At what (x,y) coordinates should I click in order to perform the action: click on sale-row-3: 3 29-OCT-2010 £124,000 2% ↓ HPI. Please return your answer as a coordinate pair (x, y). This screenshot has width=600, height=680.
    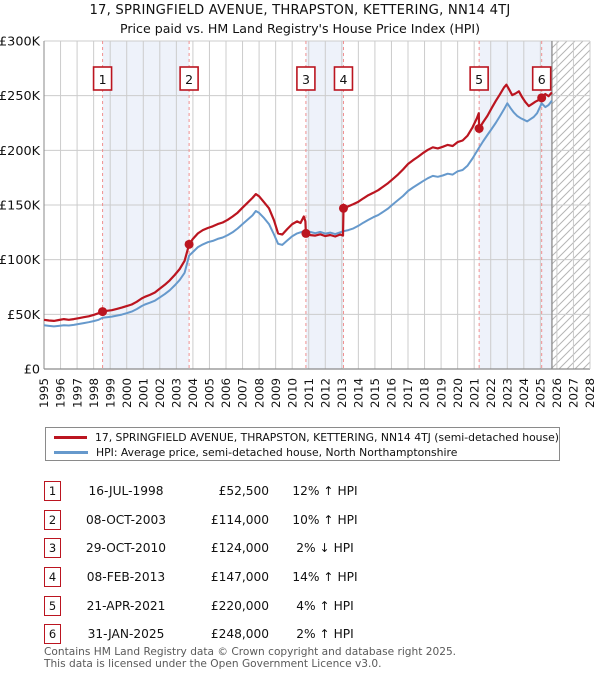
    Looking at the image, I should click on (234, 548).